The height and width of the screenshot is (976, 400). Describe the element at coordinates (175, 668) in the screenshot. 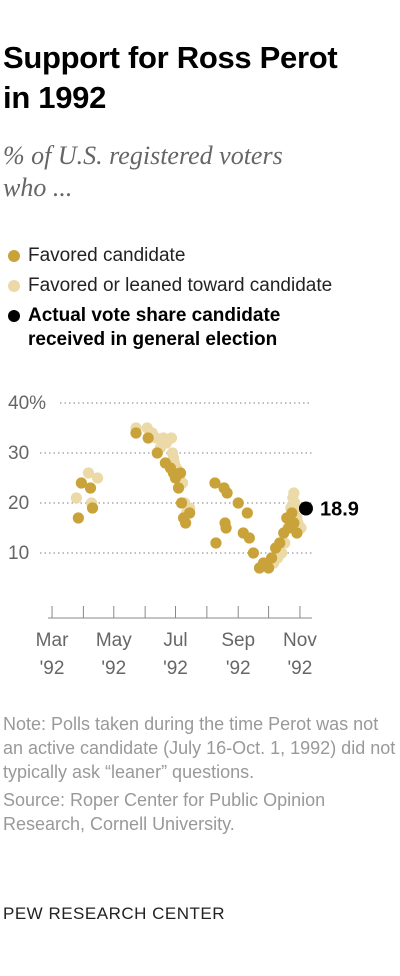

I see `x-tick-year-Jul: '92` at that location.